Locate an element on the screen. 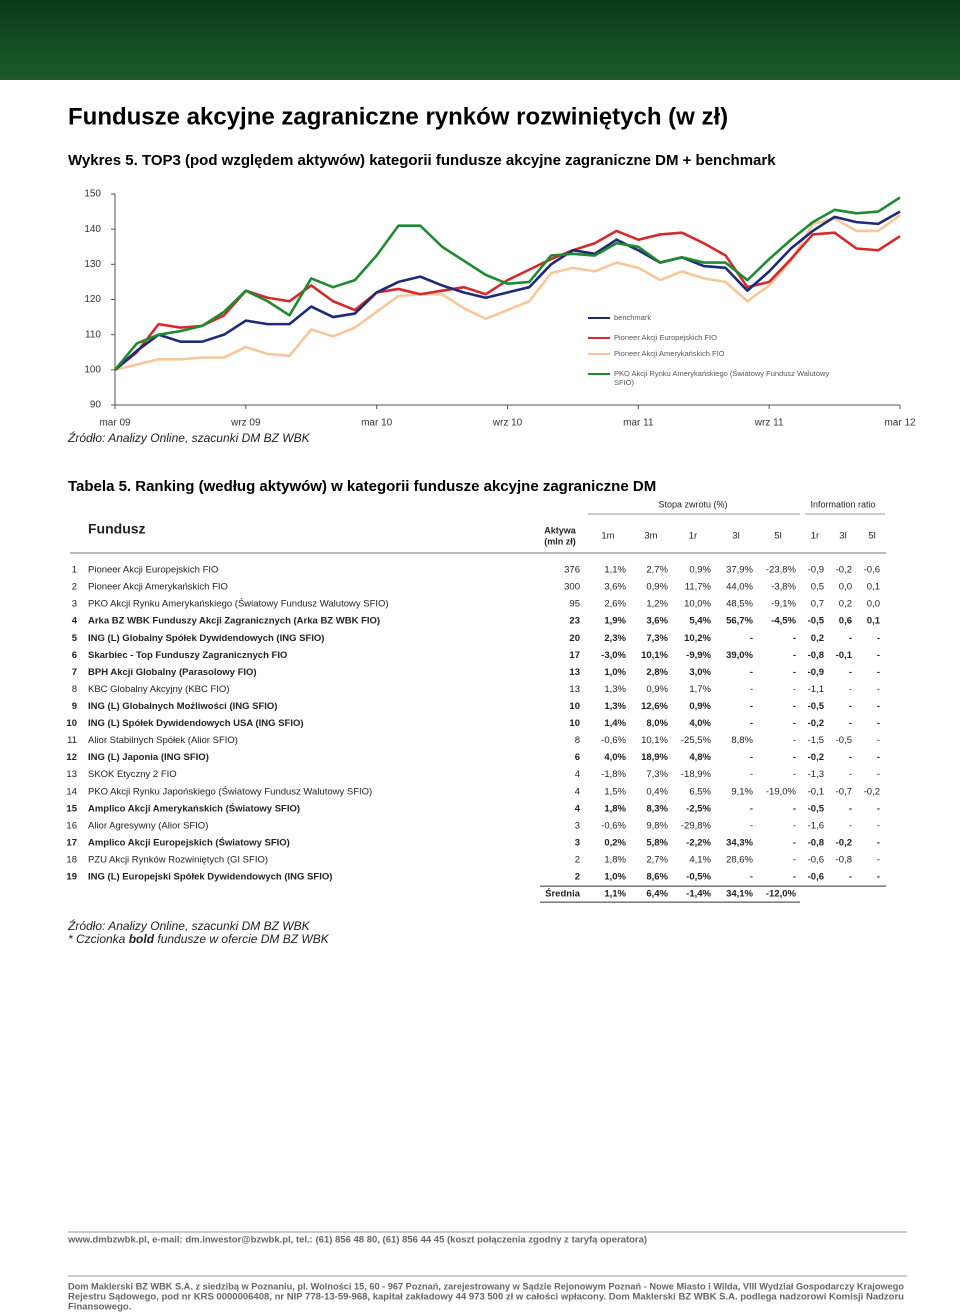 This screenshot has width=960, height=1314. cell: -1,3 is located at coordinates (816, 774).